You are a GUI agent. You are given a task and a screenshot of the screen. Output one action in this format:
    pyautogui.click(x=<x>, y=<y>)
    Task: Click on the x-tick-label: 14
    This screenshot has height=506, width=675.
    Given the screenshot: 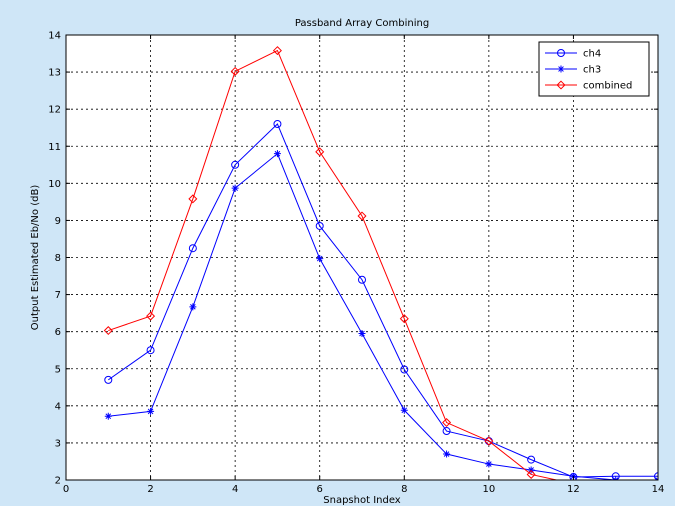 What is the action you would take?
    pyautogui.click(x=658, y=489)
    